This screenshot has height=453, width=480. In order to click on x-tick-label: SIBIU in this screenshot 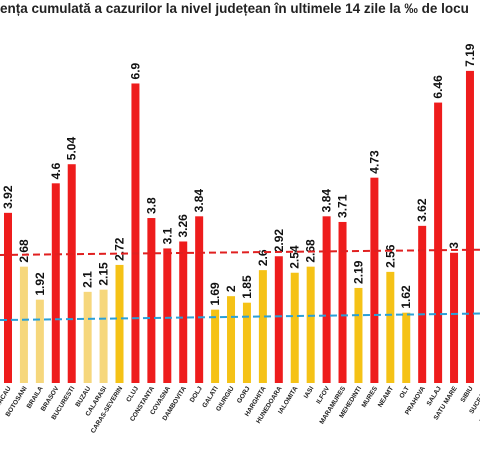, I will do `click(467, 394)`.